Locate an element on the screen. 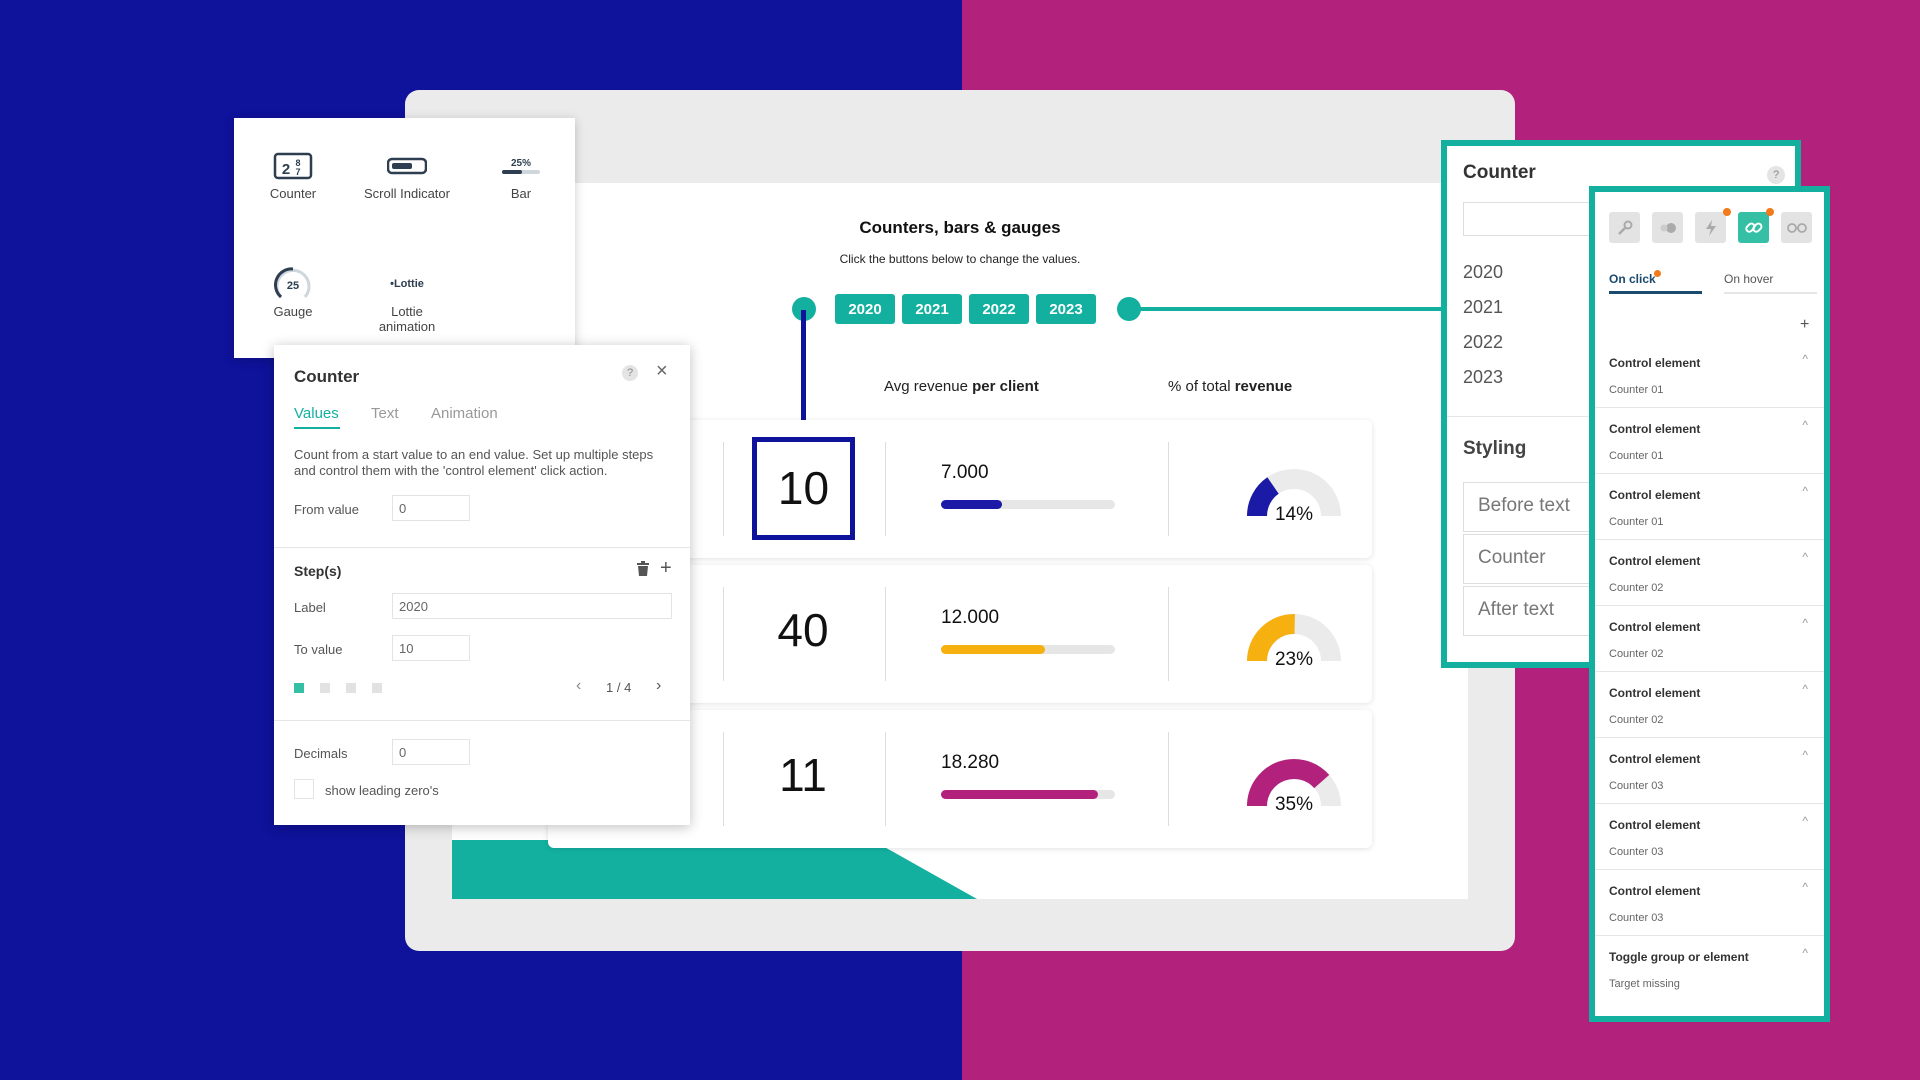  year-button-2022: 2022 is located at coordinates (999, 309).